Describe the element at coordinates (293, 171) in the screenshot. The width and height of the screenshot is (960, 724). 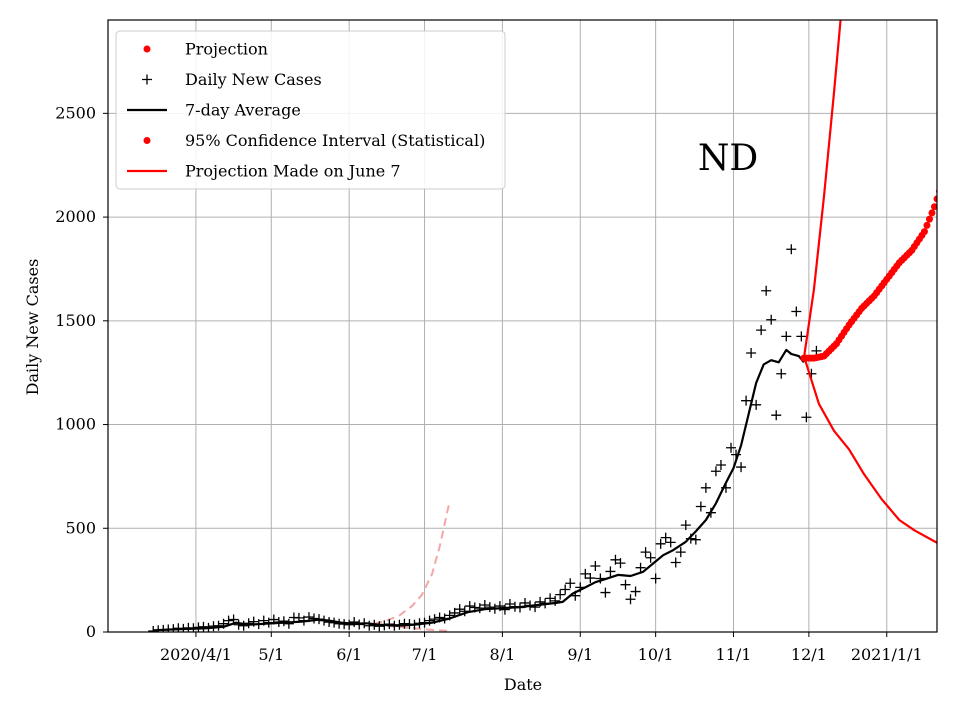
I see `legend-label: Projection Made on June 7` at that location.